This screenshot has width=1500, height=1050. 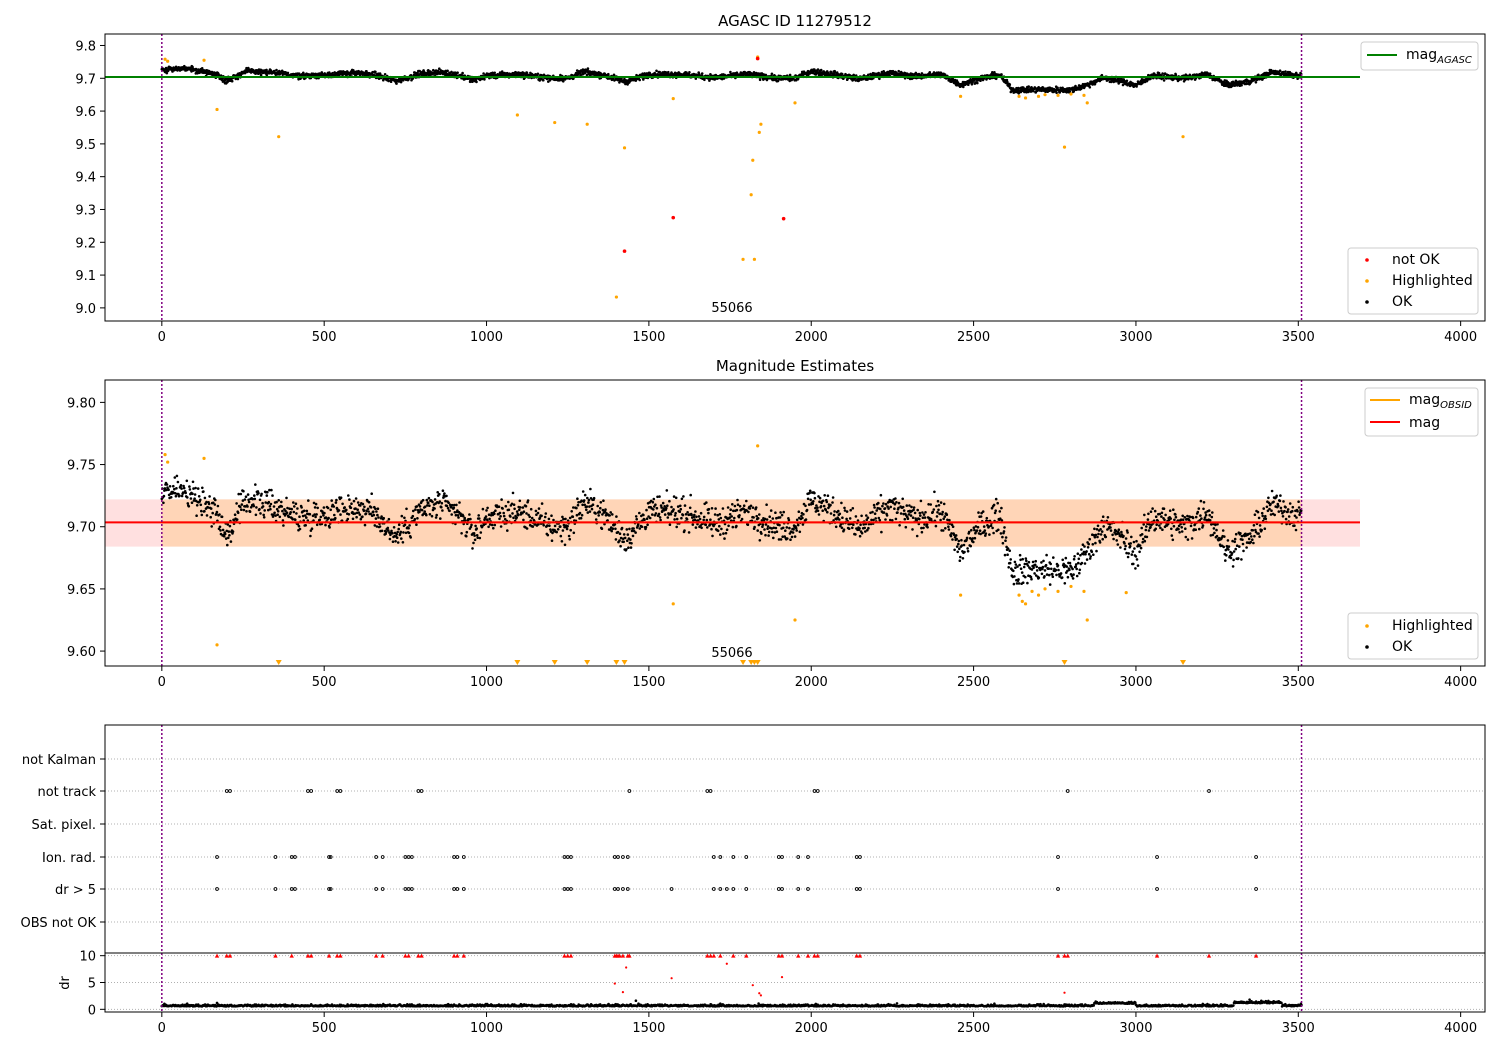 What do you see at coordinates (673, 217) in the screenshot?
I see `not-ok-point` at bounding box center [673, 217].